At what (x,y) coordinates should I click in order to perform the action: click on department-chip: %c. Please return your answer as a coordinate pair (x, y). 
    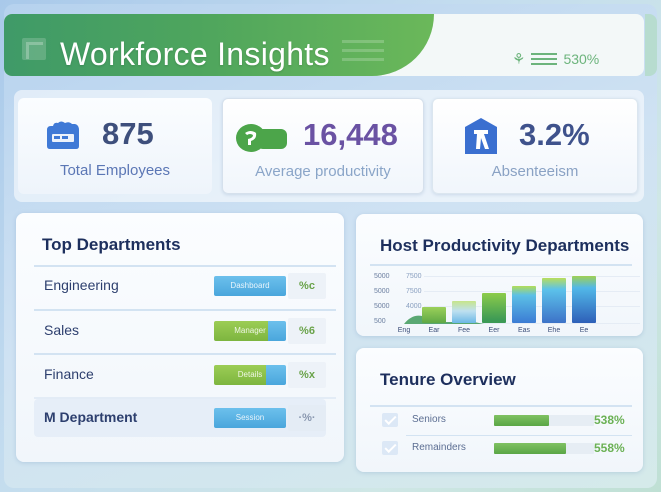
    Looking at the image, I should click on (307, 286).